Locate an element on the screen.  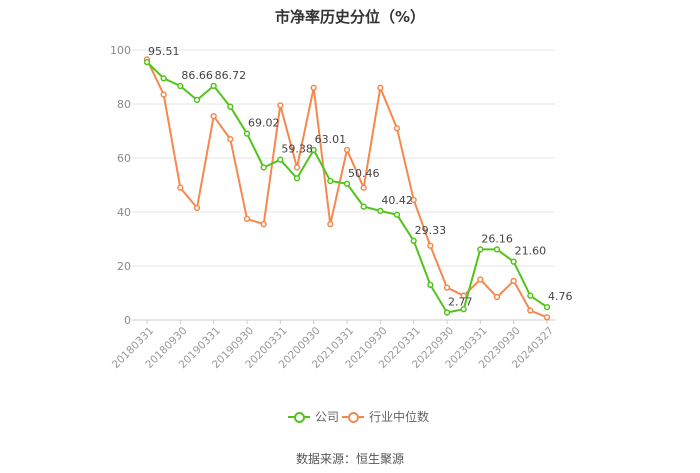
legend-company-line-icon is located at coordinates (299, 417).